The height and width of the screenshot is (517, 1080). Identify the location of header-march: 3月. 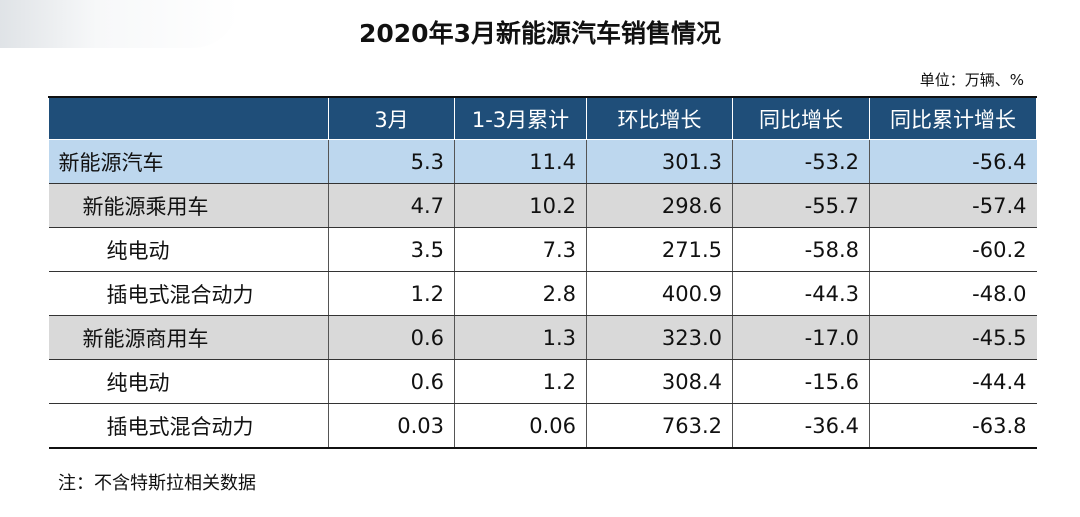
(391, 118).